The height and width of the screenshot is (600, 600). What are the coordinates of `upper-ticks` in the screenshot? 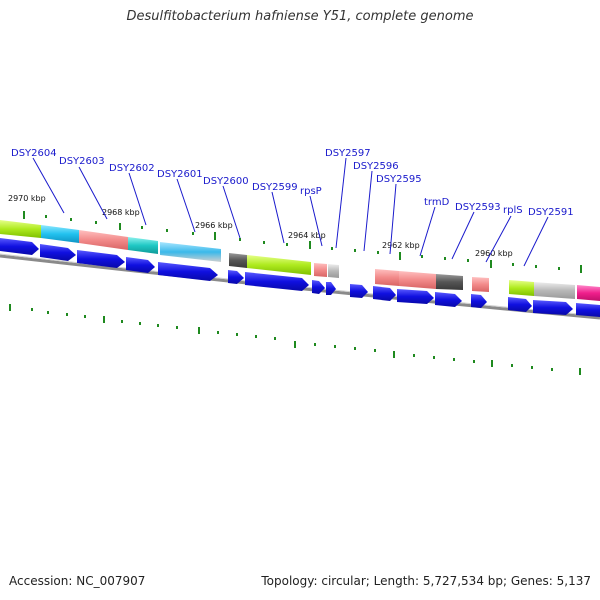 It's located at (302, 242).